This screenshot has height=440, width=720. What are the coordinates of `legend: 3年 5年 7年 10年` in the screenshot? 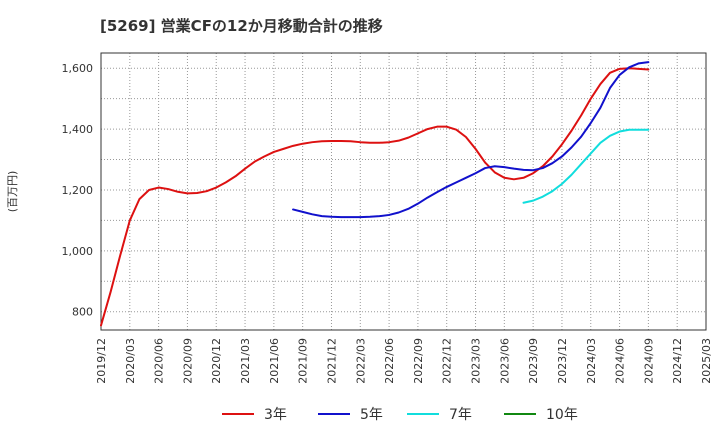 It's located at (400, 415).